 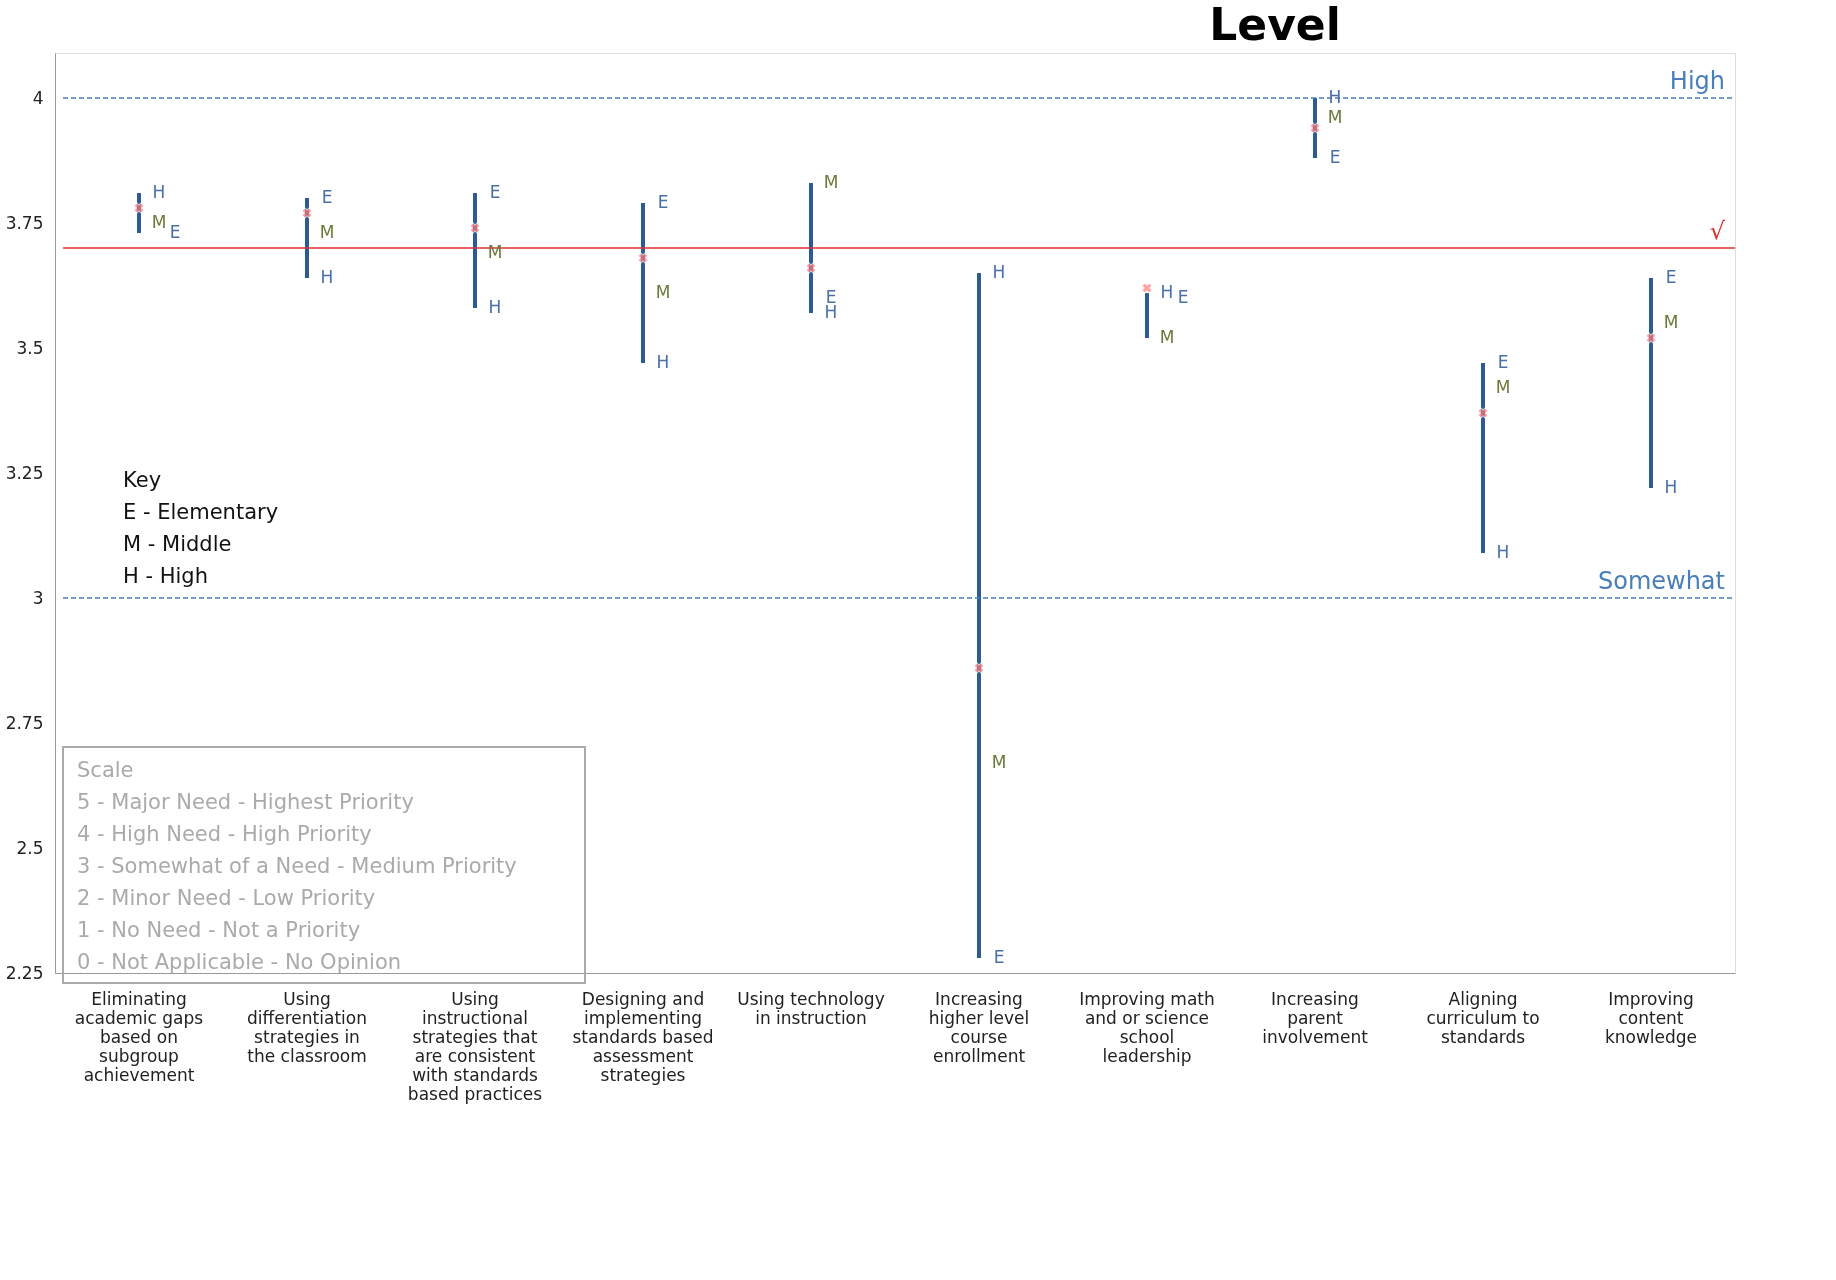 What do you see at coordinates (1717, 231) in the screenshot?
I see `ref-line-label: √` at bounding box center [1717, 231].